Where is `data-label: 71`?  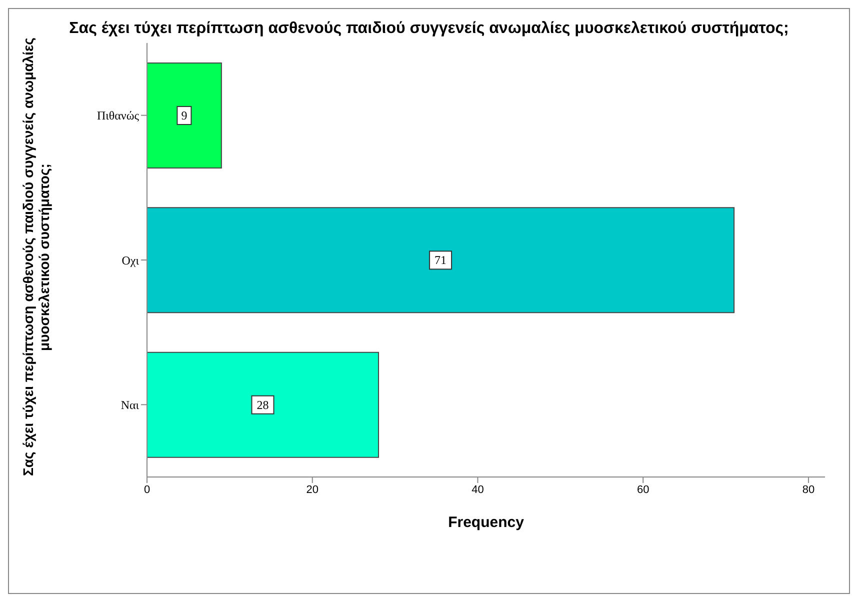
data-label: 71 is located at coordinates (440, 260).